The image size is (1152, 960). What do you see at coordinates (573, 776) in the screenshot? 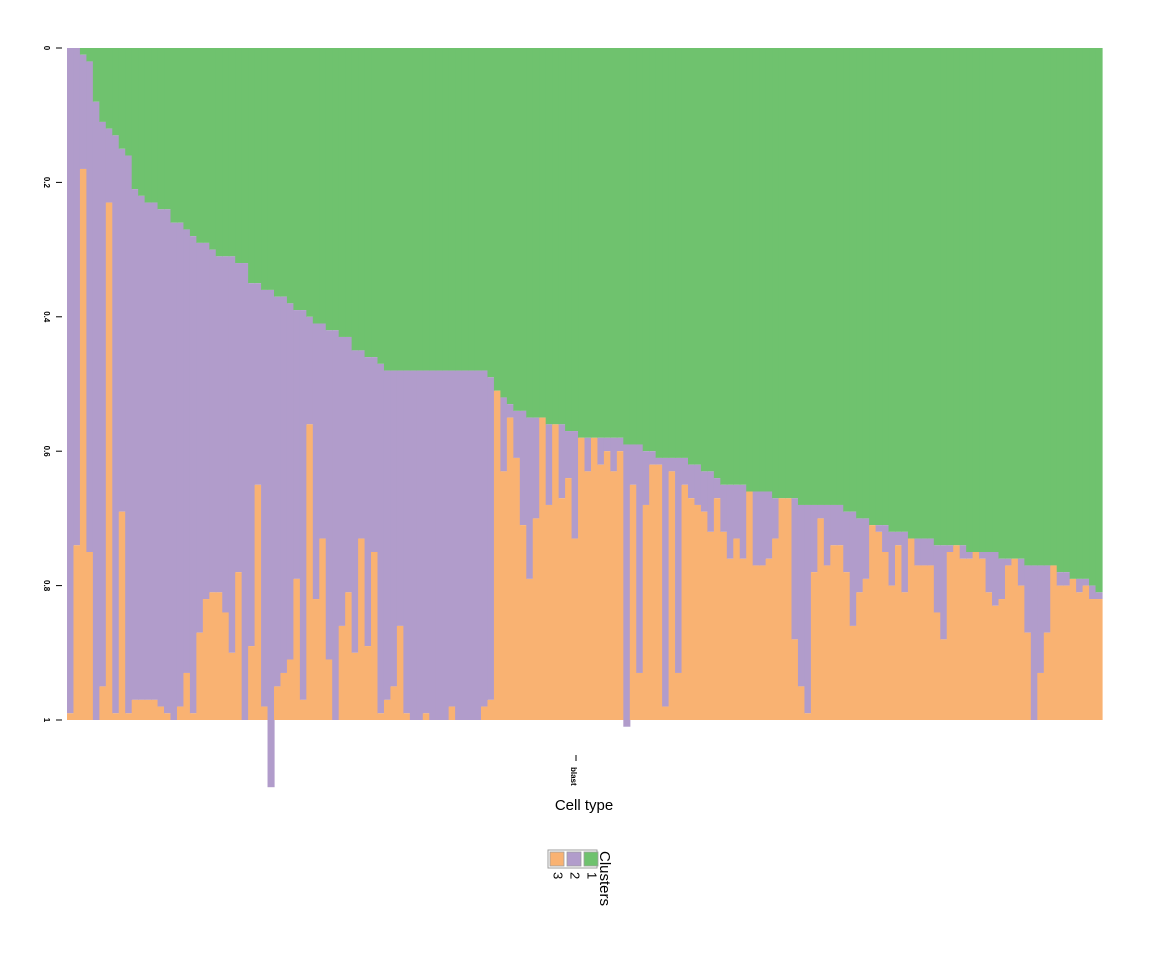
I see `x-tick-label: blast` at bounding box center [573, 776].